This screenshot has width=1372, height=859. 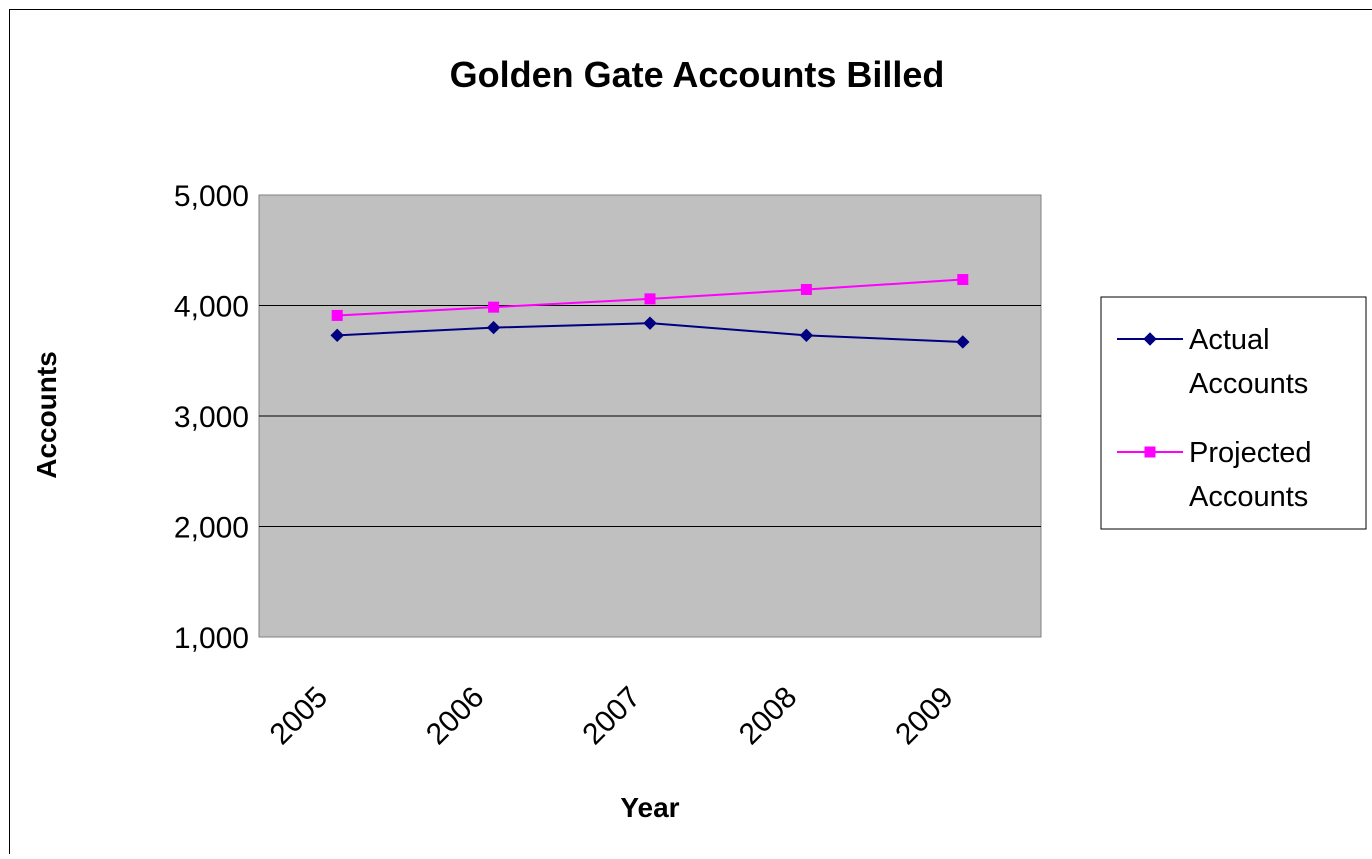 What do you see at coordinates (1229, 340) in the screenshot?
I see `legend-label: Actual` at bounding box center [1229, 340].